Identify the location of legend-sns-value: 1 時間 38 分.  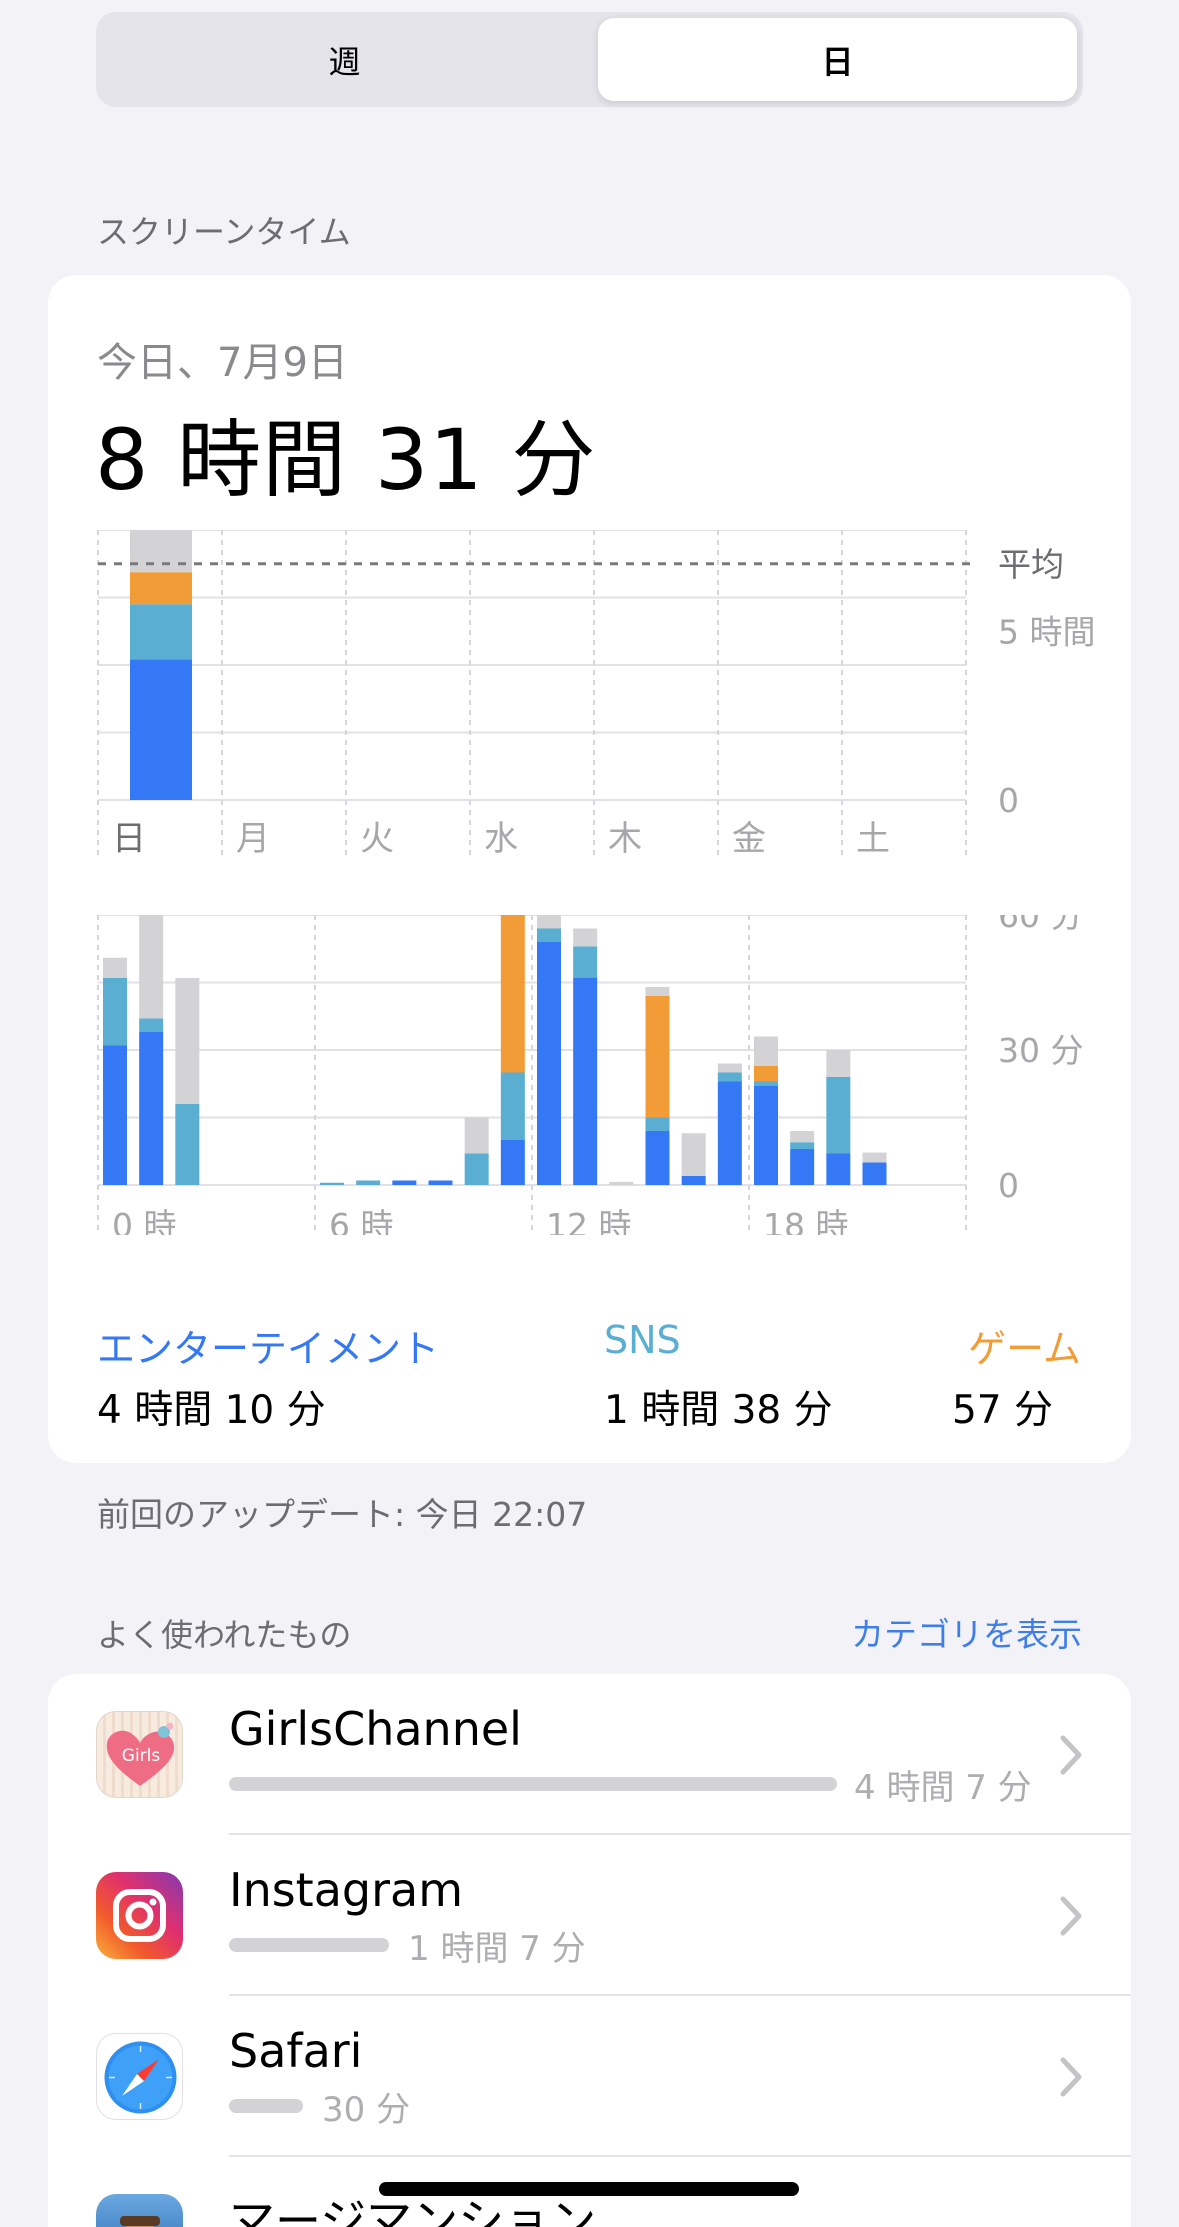
(718, 1410).